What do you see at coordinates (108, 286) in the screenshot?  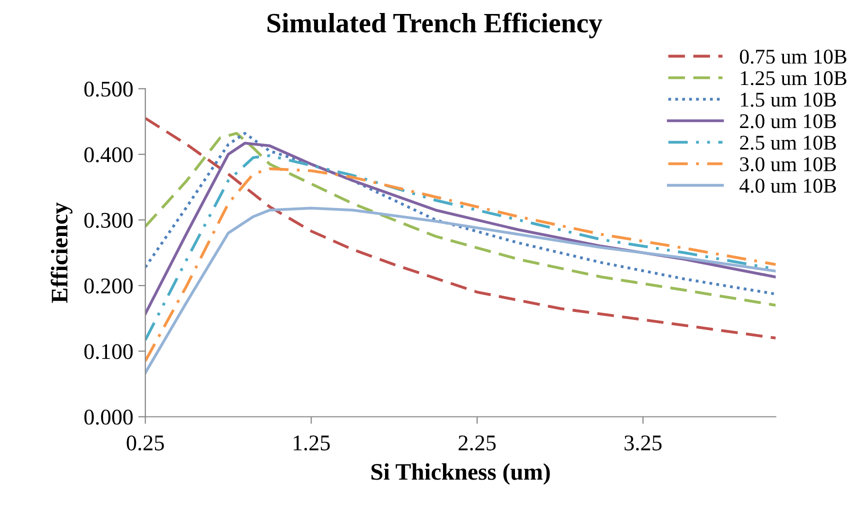 I see `y-tick-label: 0.200` at bounding box center [108, 286].